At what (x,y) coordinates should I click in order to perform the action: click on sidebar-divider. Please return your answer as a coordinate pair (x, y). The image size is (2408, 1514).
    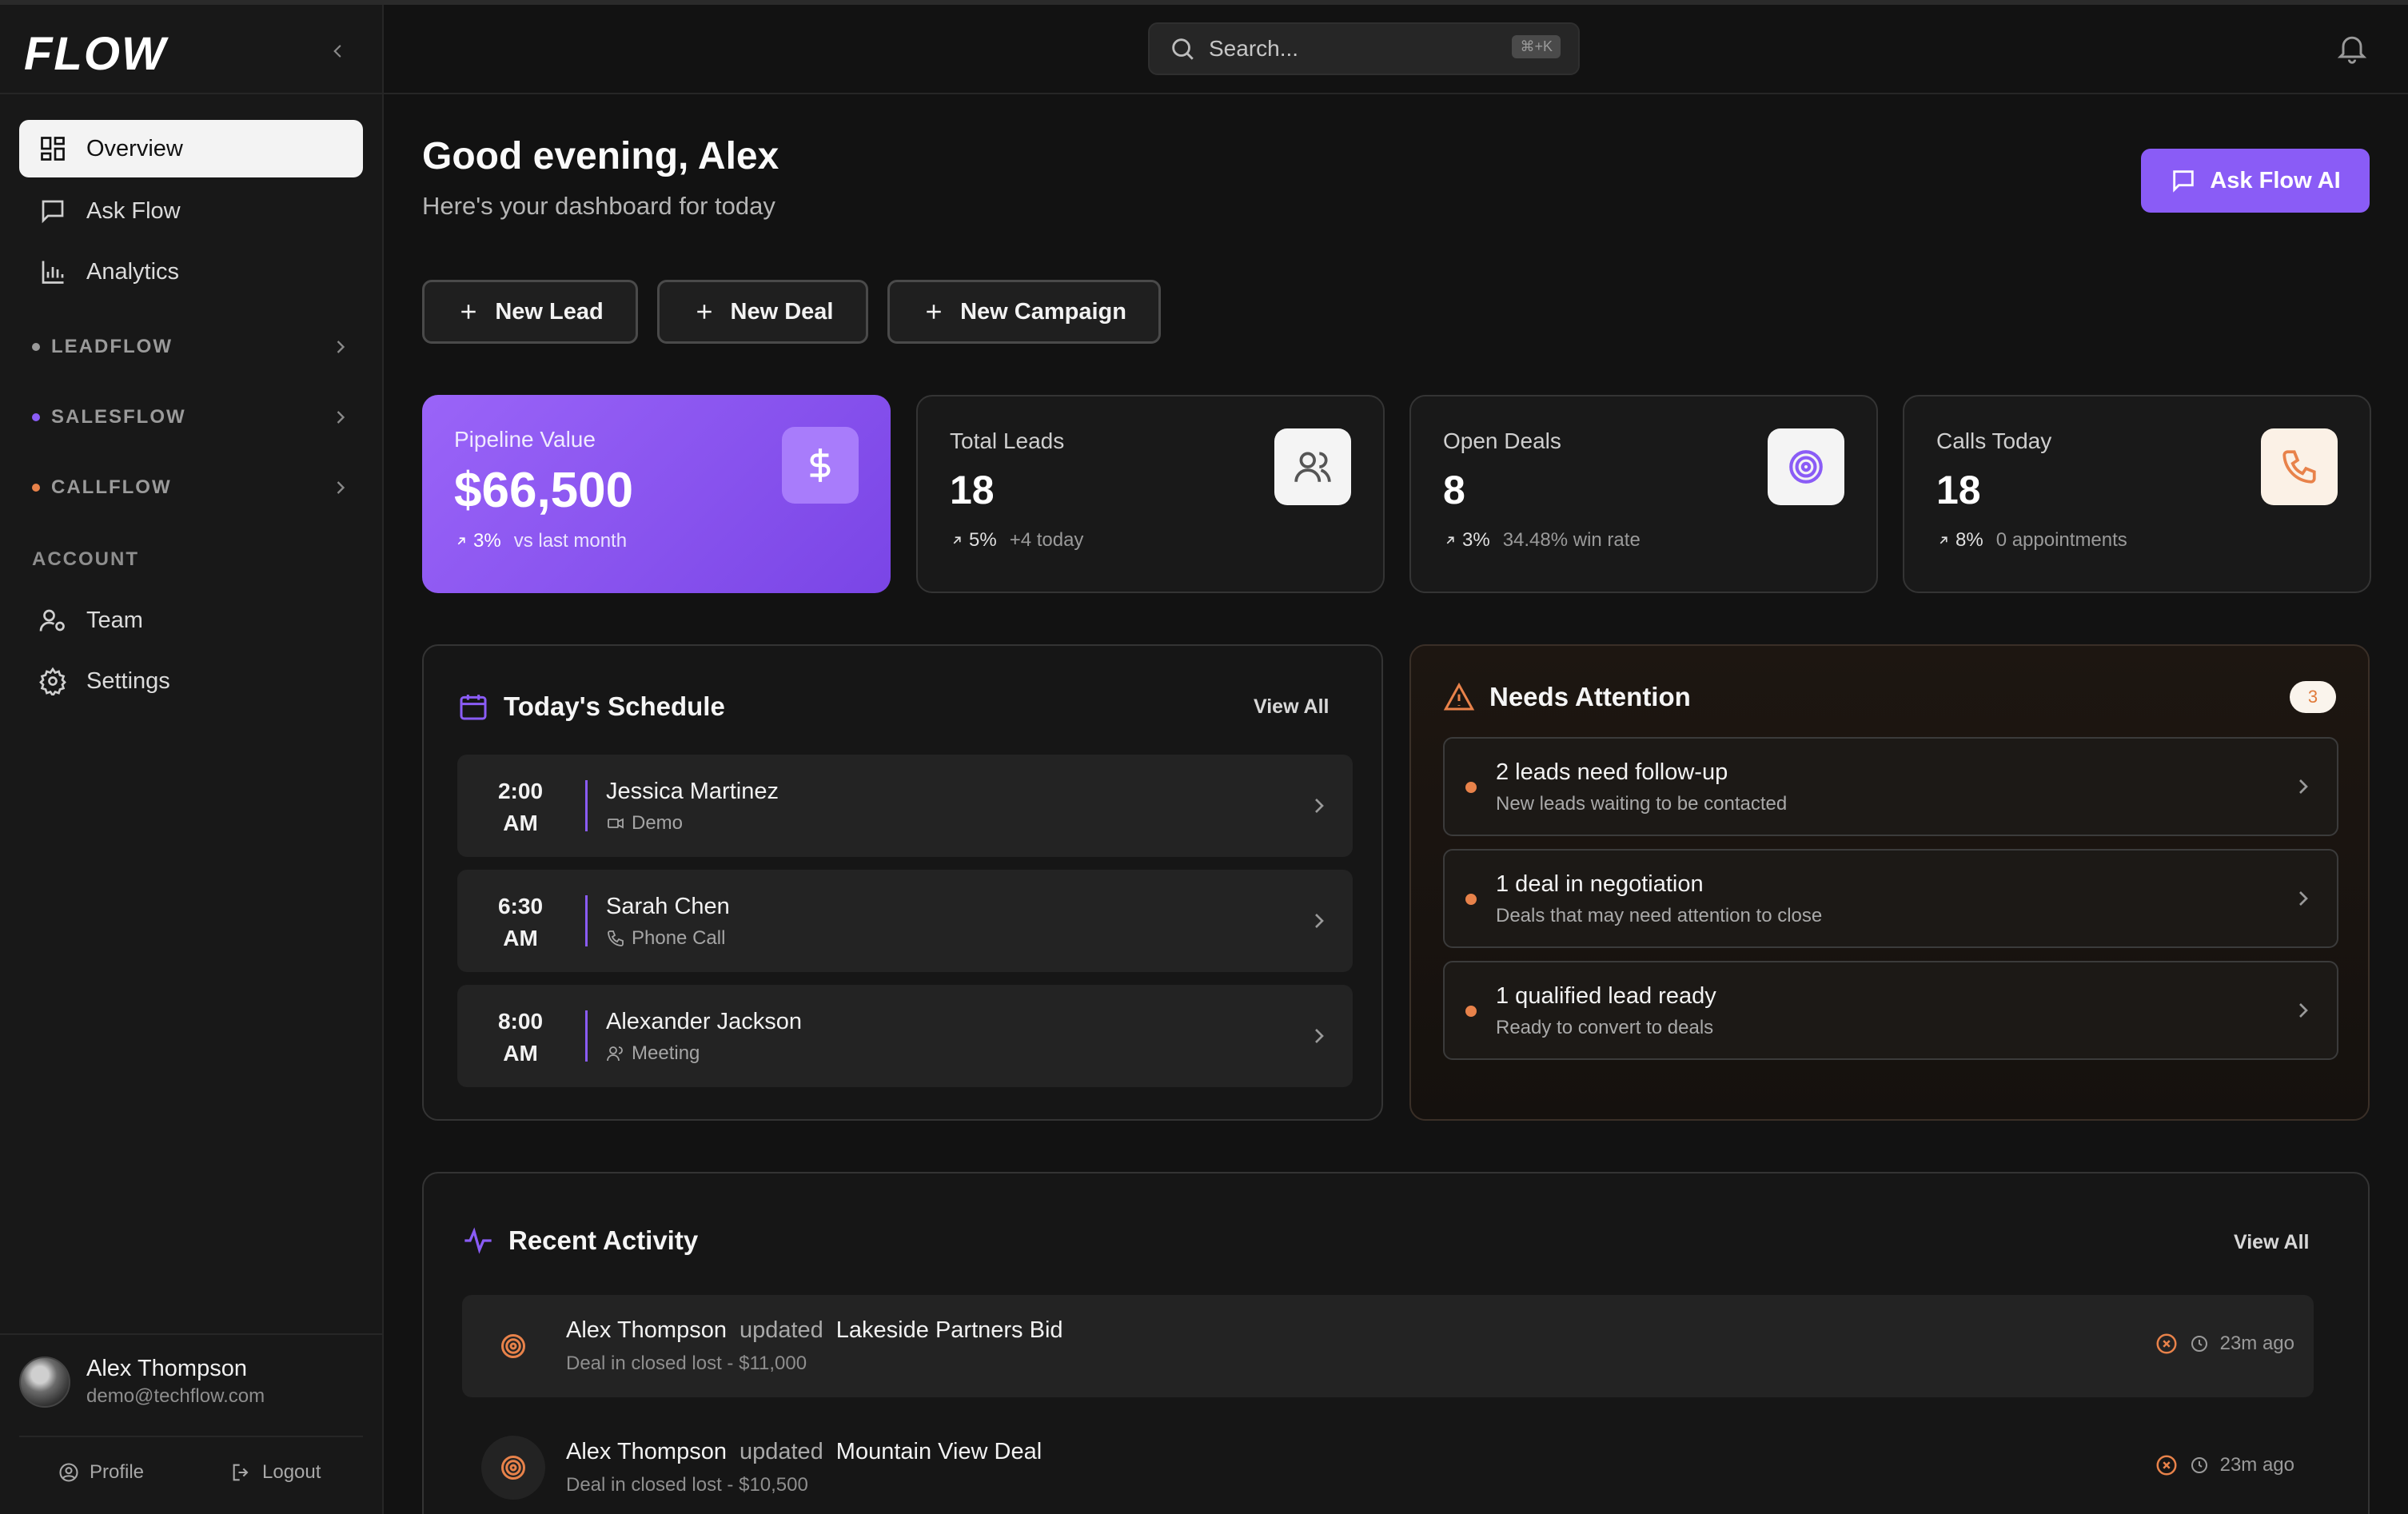
    Looking at the image, I should click on (191, 93).